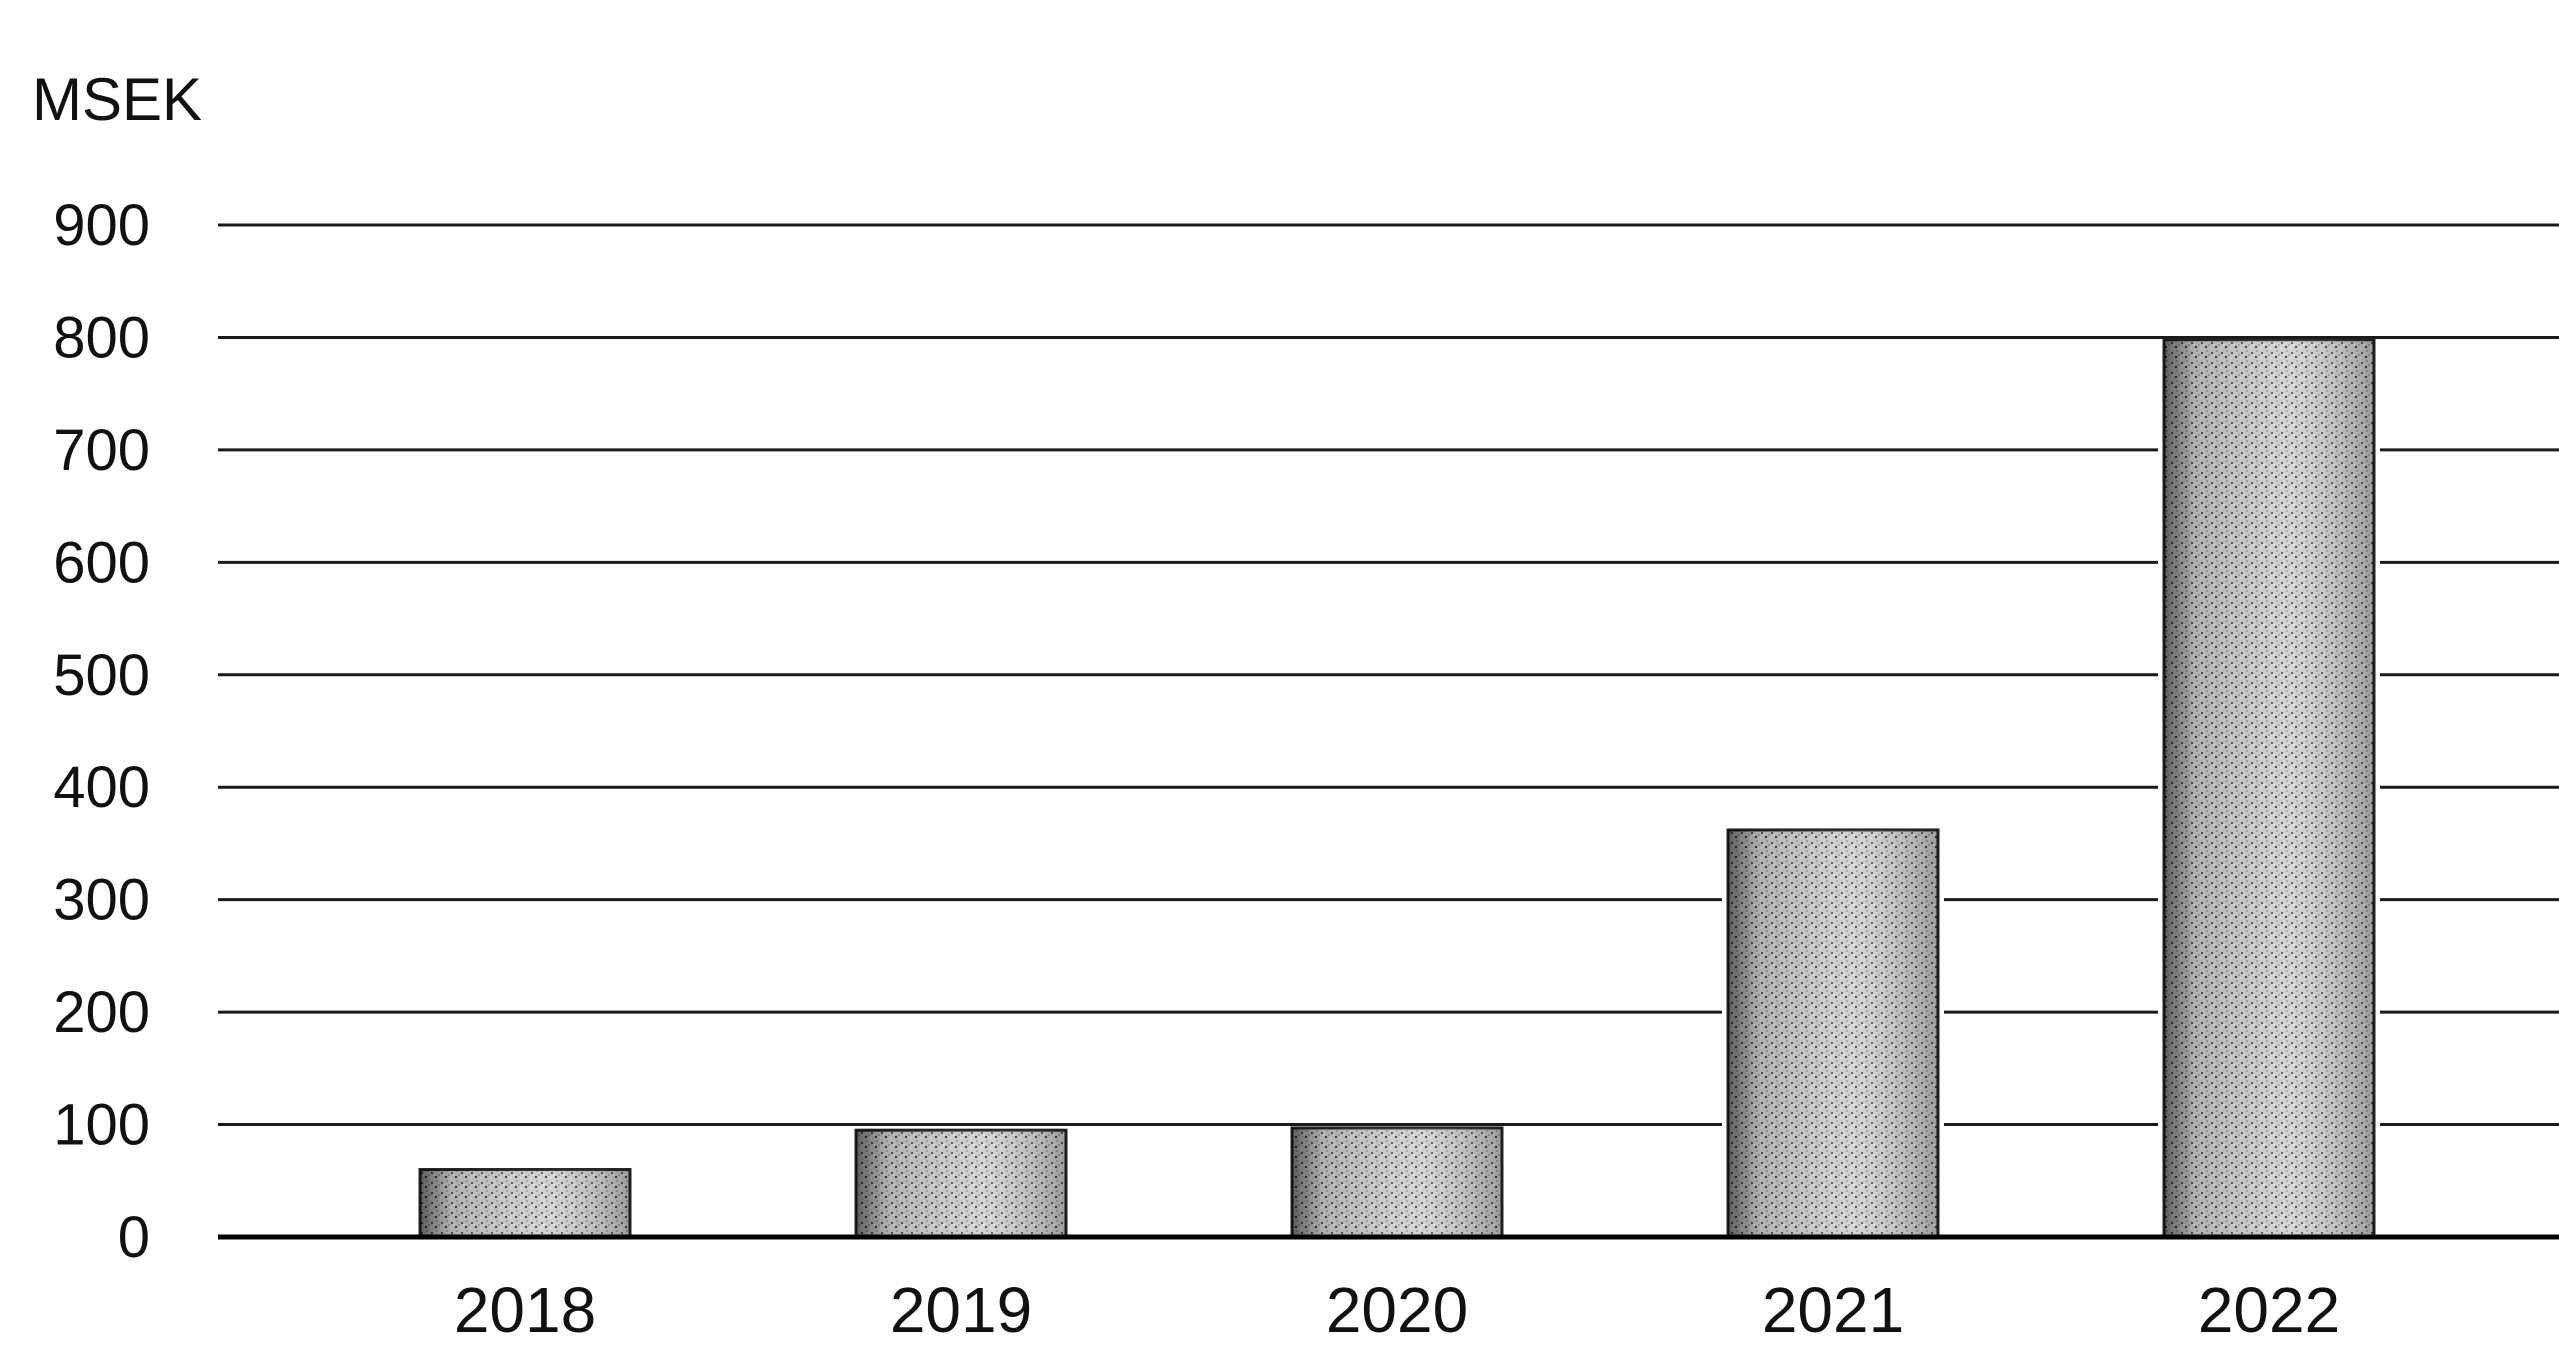 Image resolution: width=2559 pixels, height=1345 pixels. What do you see at coordinates (1833, 1309) in the screenshot?
I see `x-tick-label: 2021` at bounding box center [1833, 1309].